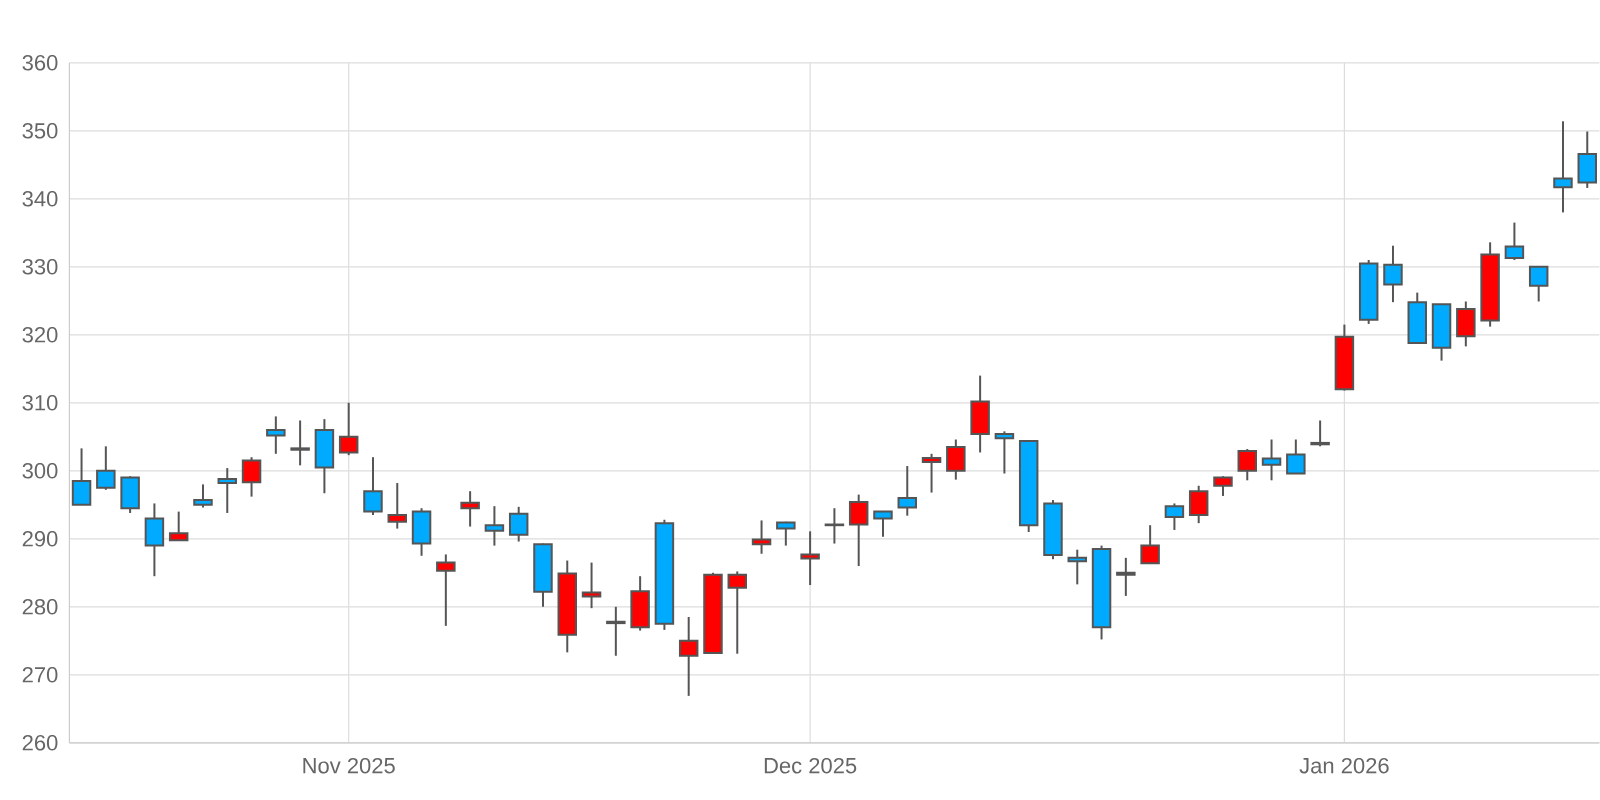  I want to click on y-tick-label: 340, so click(40, 199).